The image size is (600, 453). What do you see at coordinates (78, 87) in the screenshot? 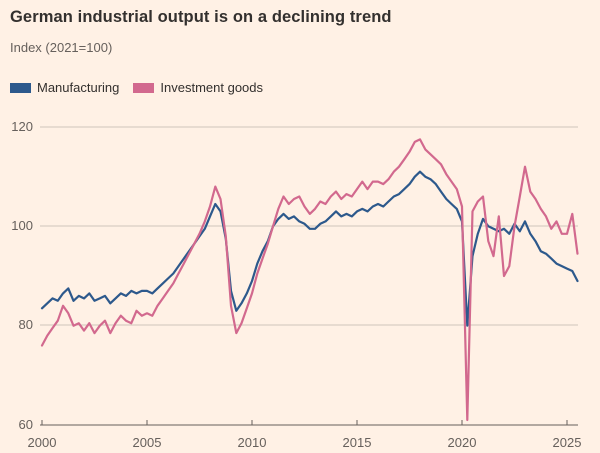
I see `legend-label-manufacturing: Manufacturing` at bounding box center [78, 87].